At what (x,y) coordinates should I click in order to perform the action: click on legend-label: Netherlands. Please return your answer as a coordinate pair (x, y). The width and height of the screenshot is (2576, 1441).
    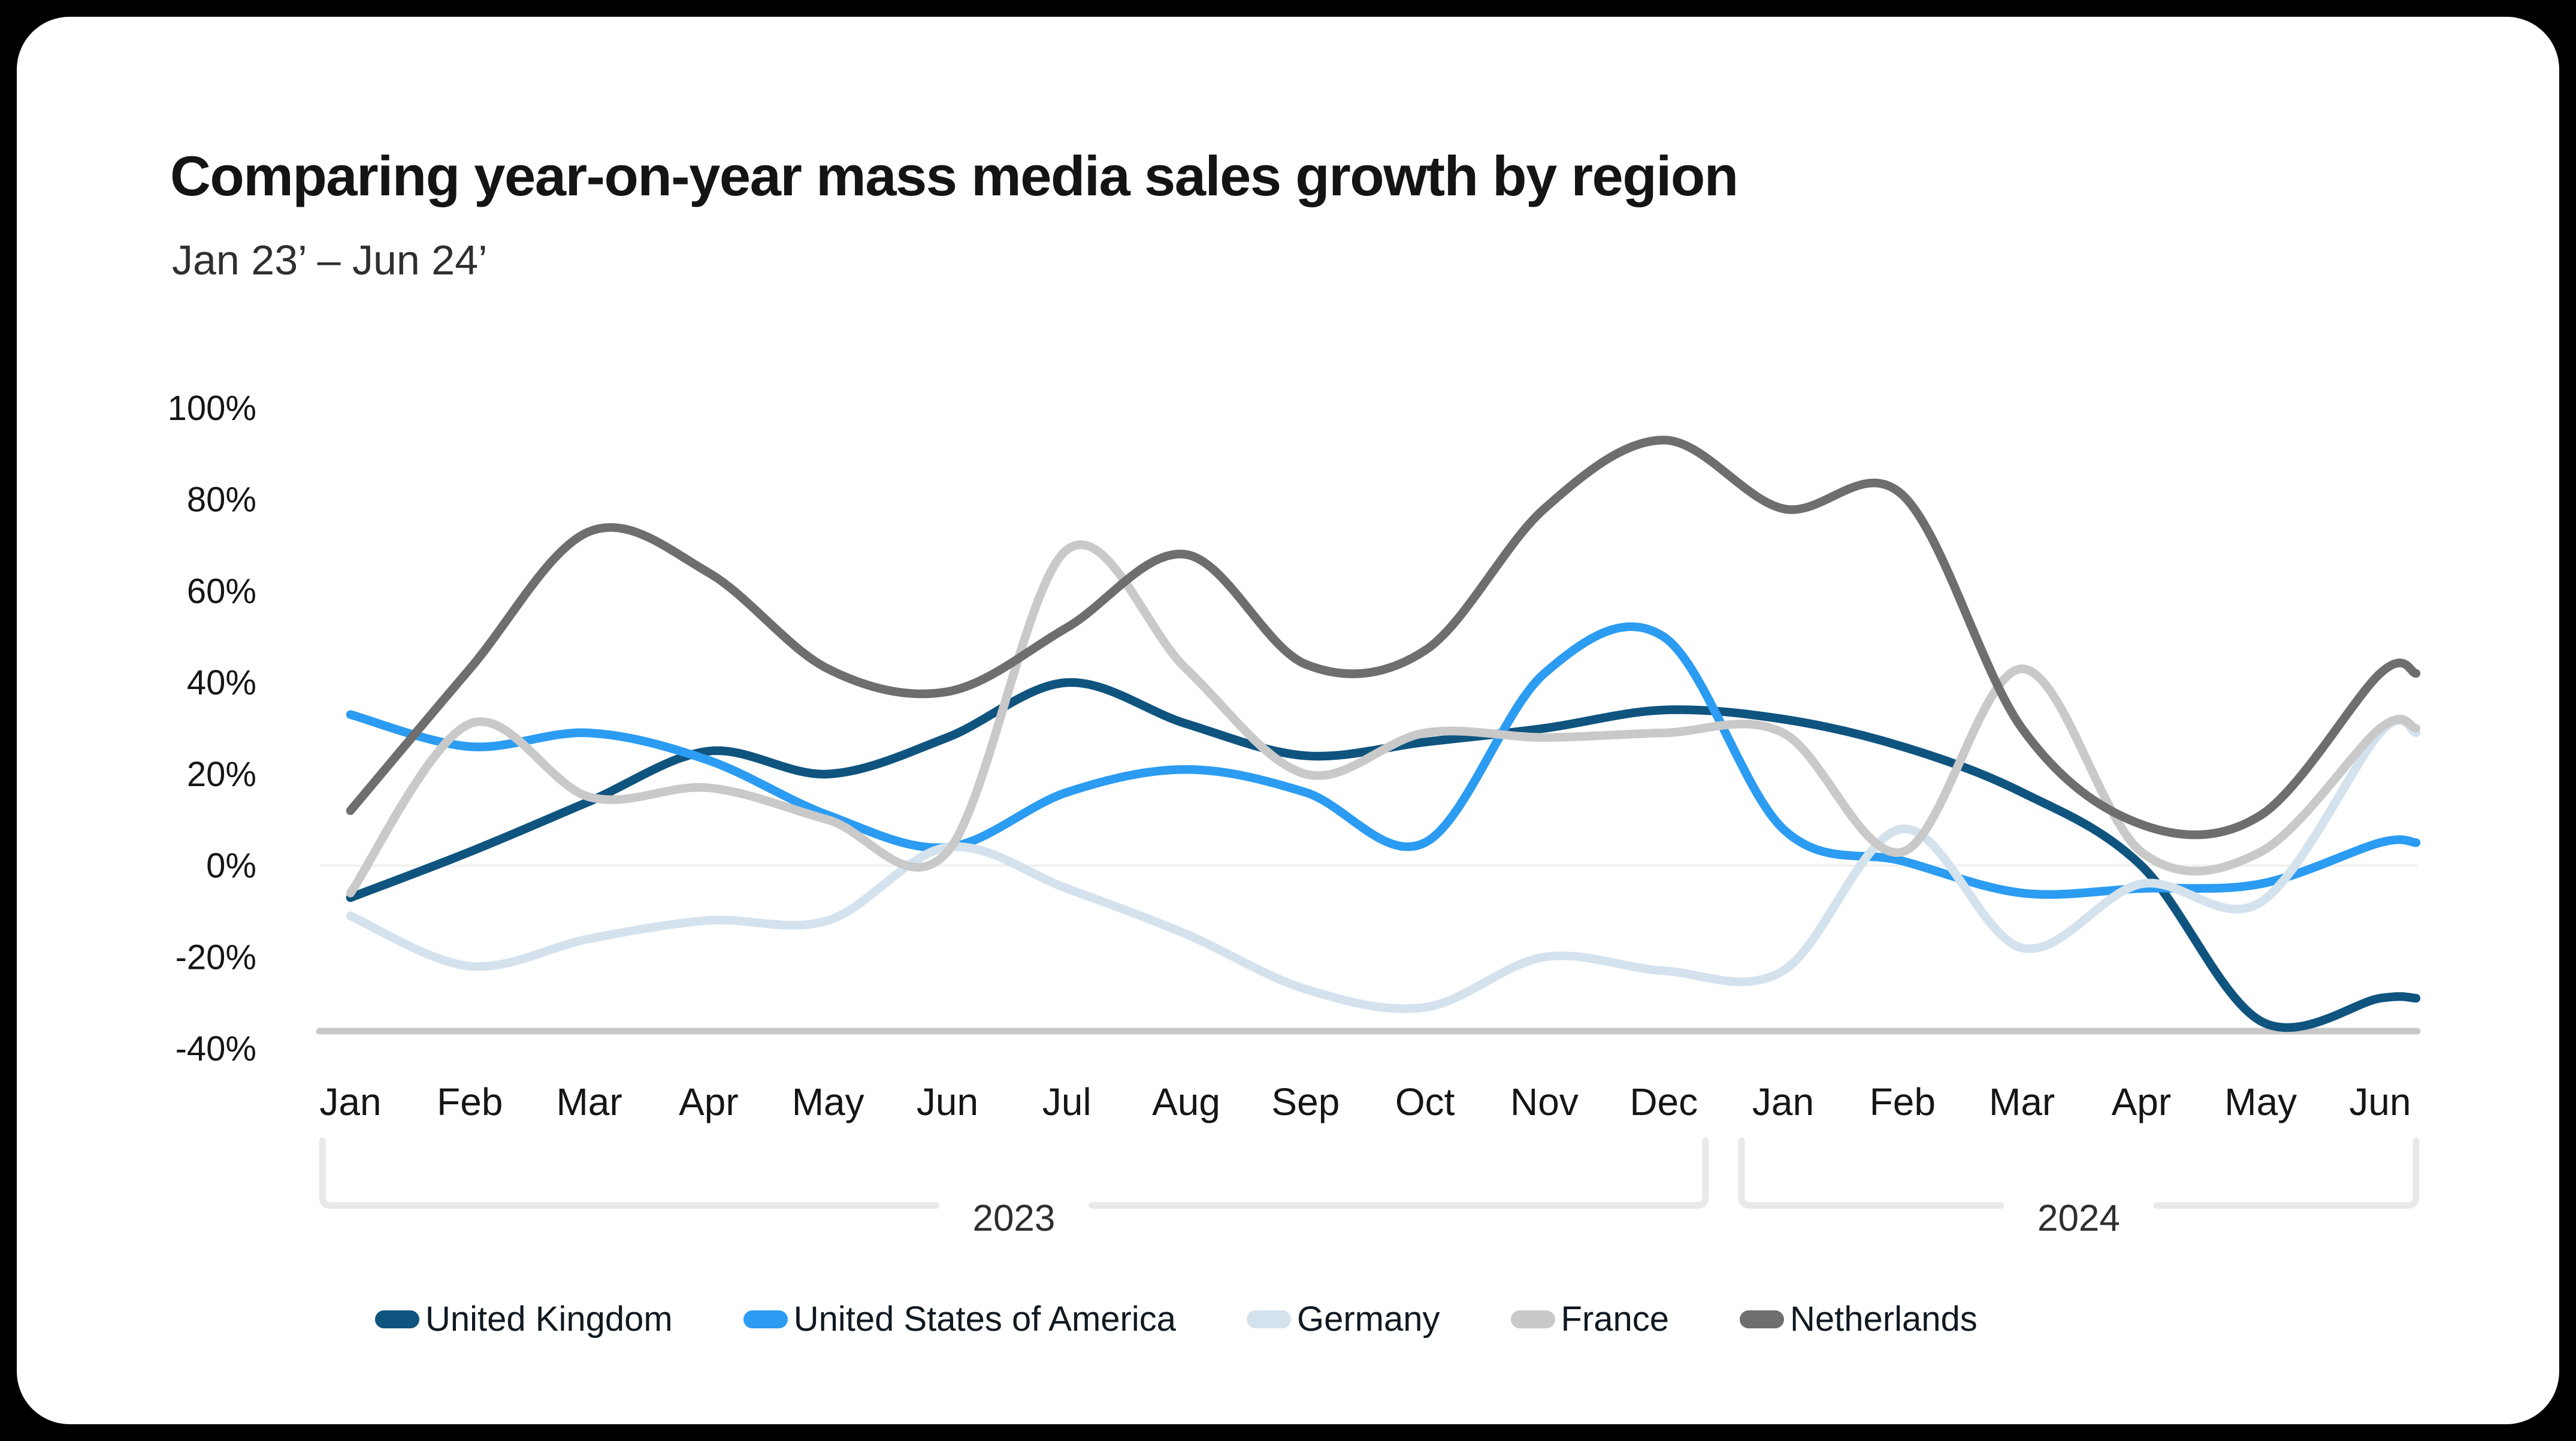
    Looking at the image, I should click on (1884, 1319).